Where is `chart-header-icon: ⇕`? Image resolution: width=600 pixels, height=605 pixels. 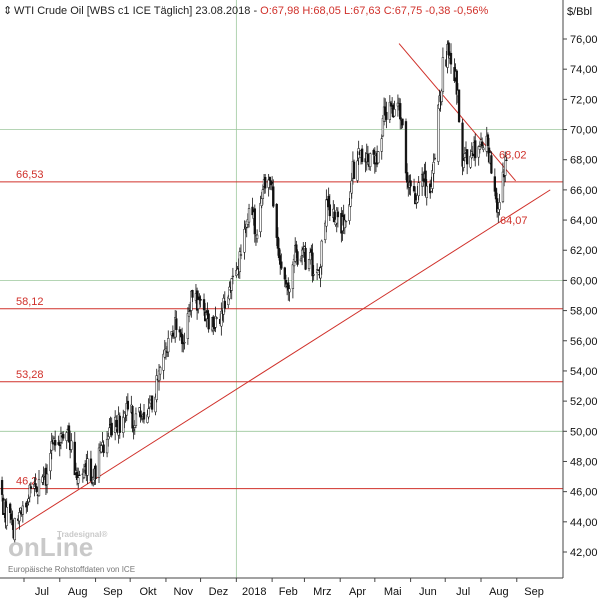 chart-header-icon: ⇕ is located at coordinates (7, 11).